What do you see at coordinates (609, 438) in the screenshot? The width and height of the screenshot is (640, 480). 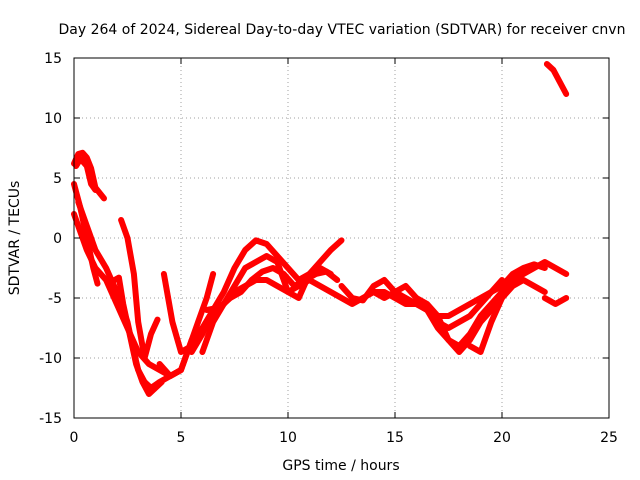 I see `x-tick-label: 25` at bounding box center [609, 438].